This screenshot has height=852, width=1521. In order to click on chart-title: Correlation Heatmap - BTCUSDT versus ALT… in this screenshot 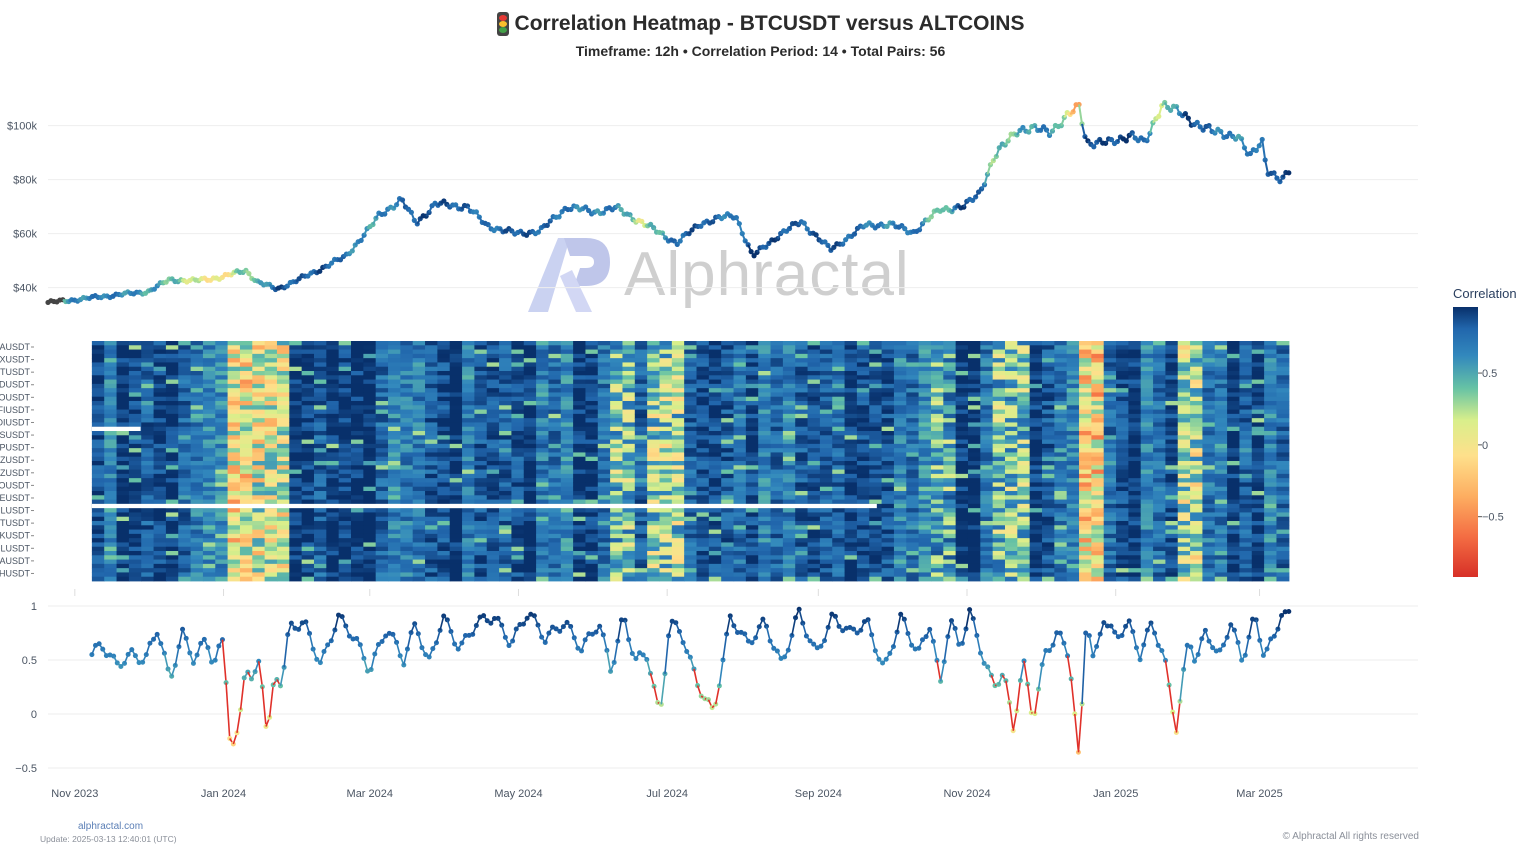, I will do `click(769, 23)`.